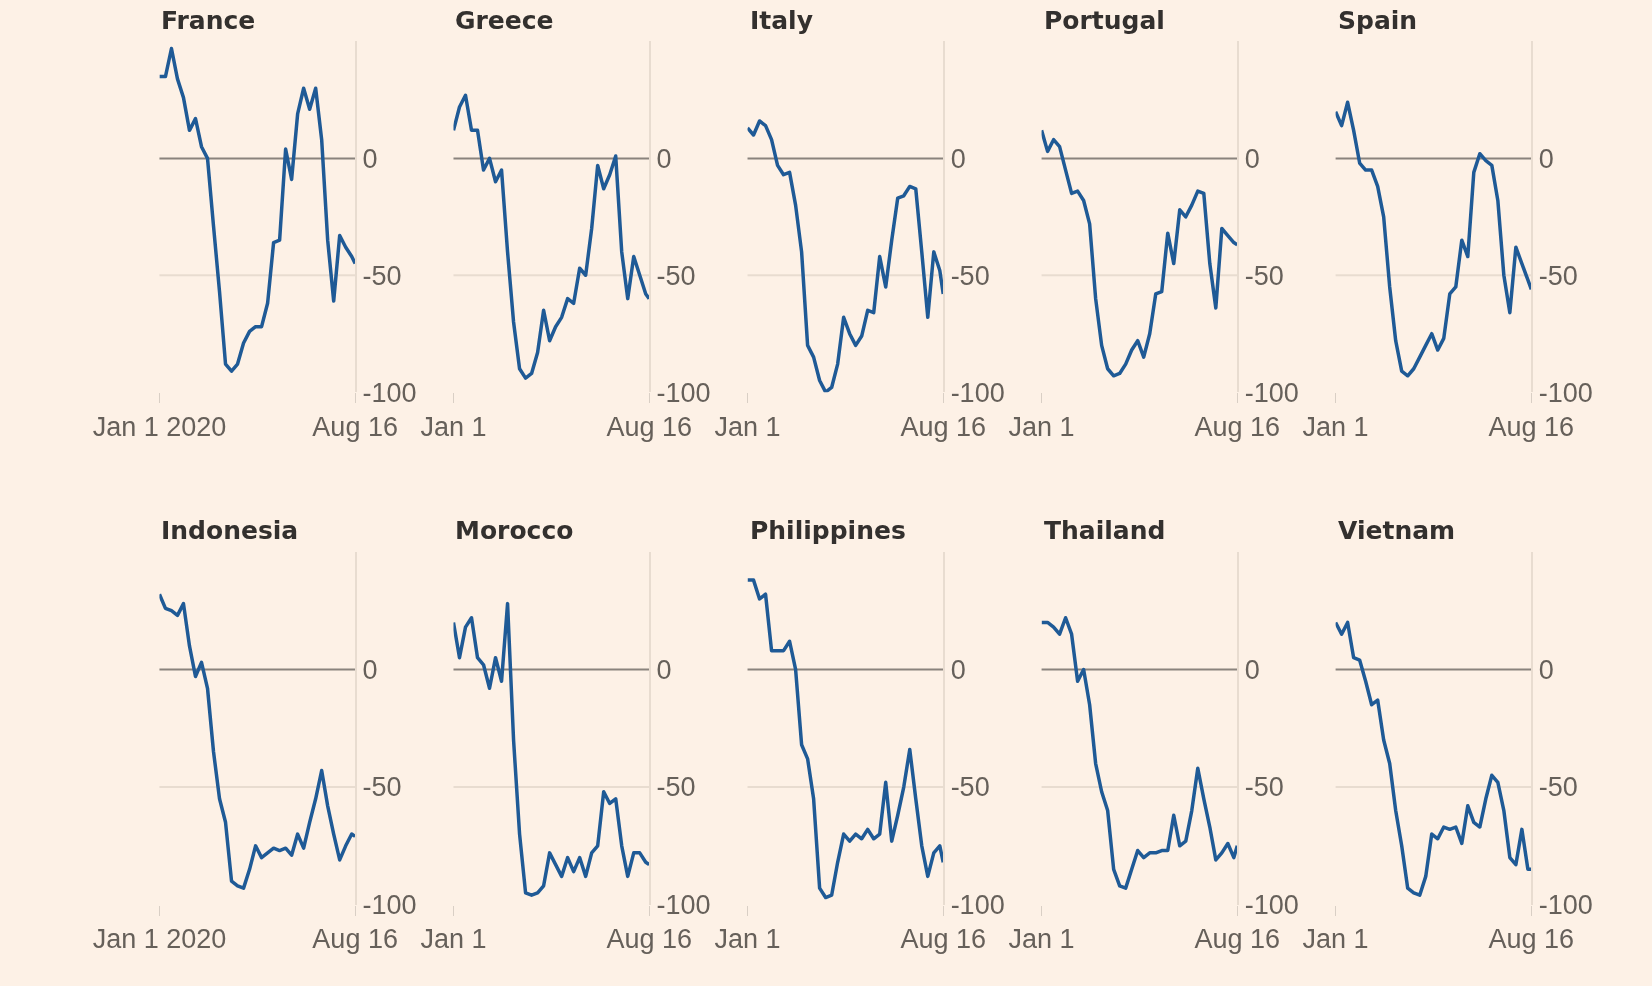  What do you see at coordinates (1104, 20) in the screenshot?
I see `chart-title: Portugal` at bounding box center [1104, 20].